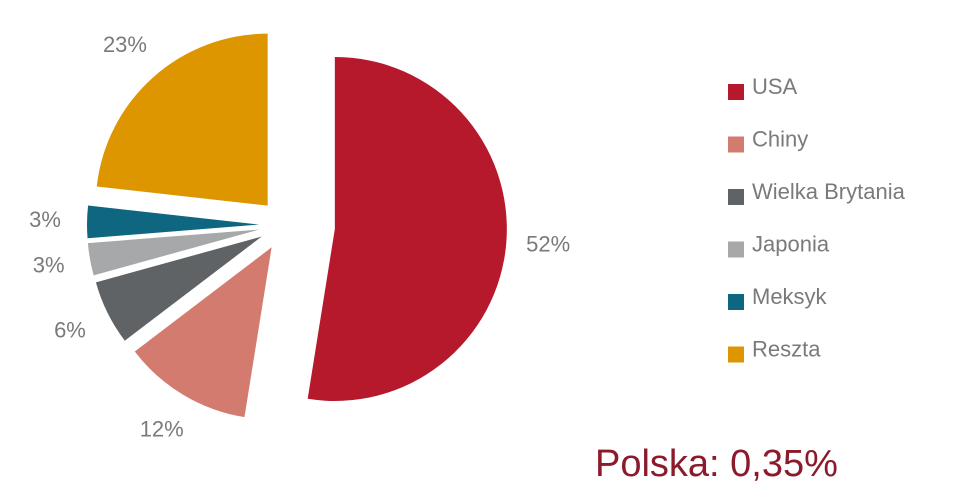  I want to click on legend-label: Japonia, so click(791, 243).